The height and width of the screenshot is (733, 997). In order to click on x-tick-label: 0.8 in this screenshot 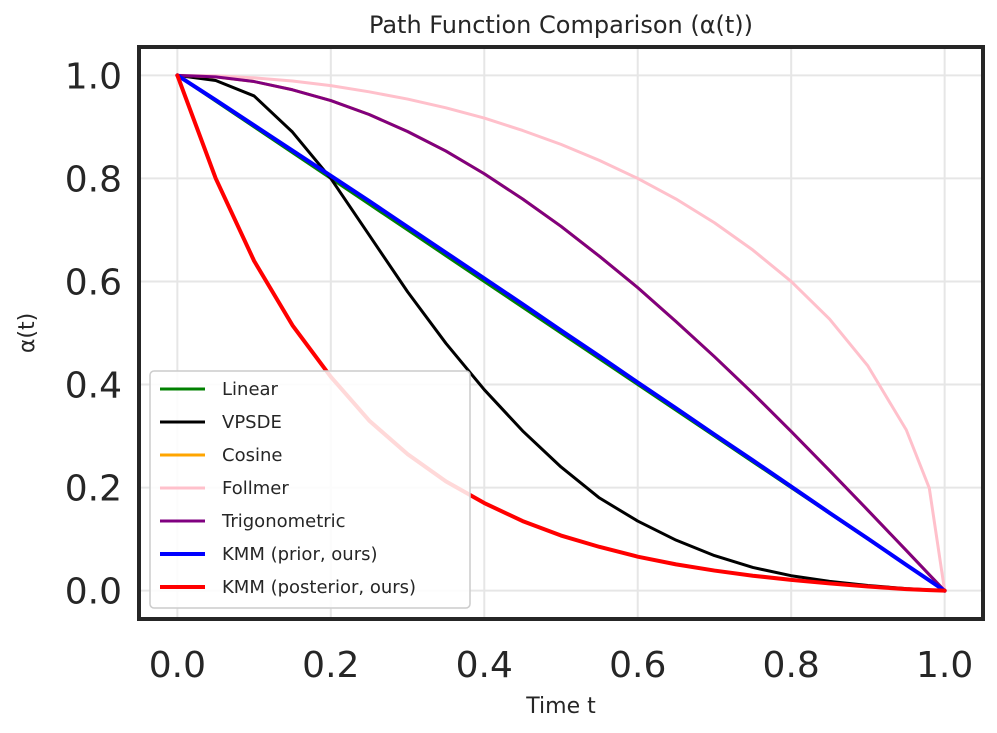, I will do `click(791, 665)`.